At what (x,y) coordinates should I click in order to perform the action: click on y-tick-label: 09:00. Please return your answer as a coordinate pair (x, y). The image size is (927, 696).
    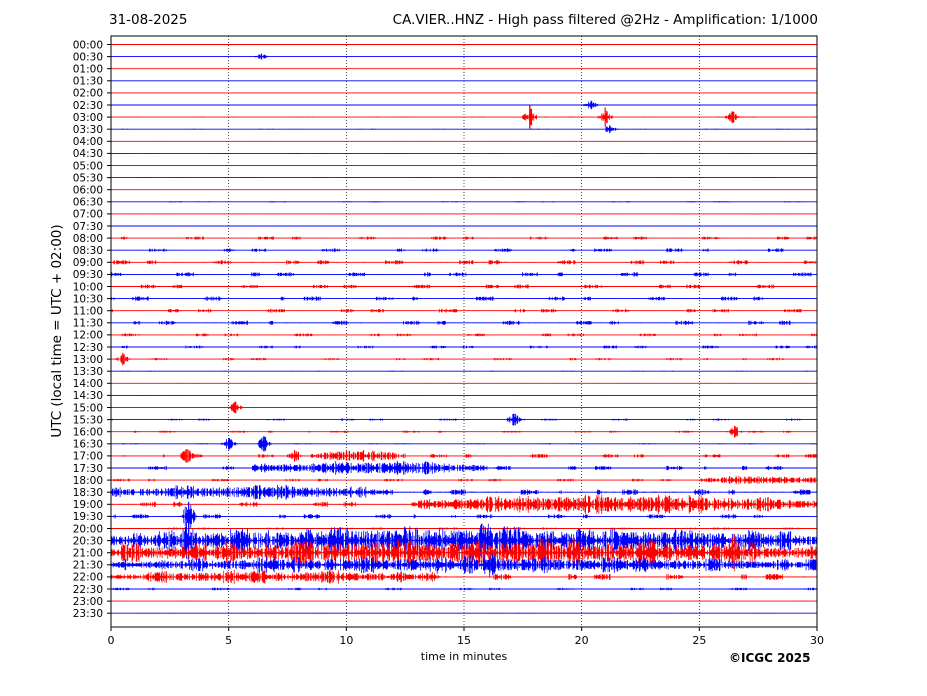
    Looking at the image, I should click on (88, 263).